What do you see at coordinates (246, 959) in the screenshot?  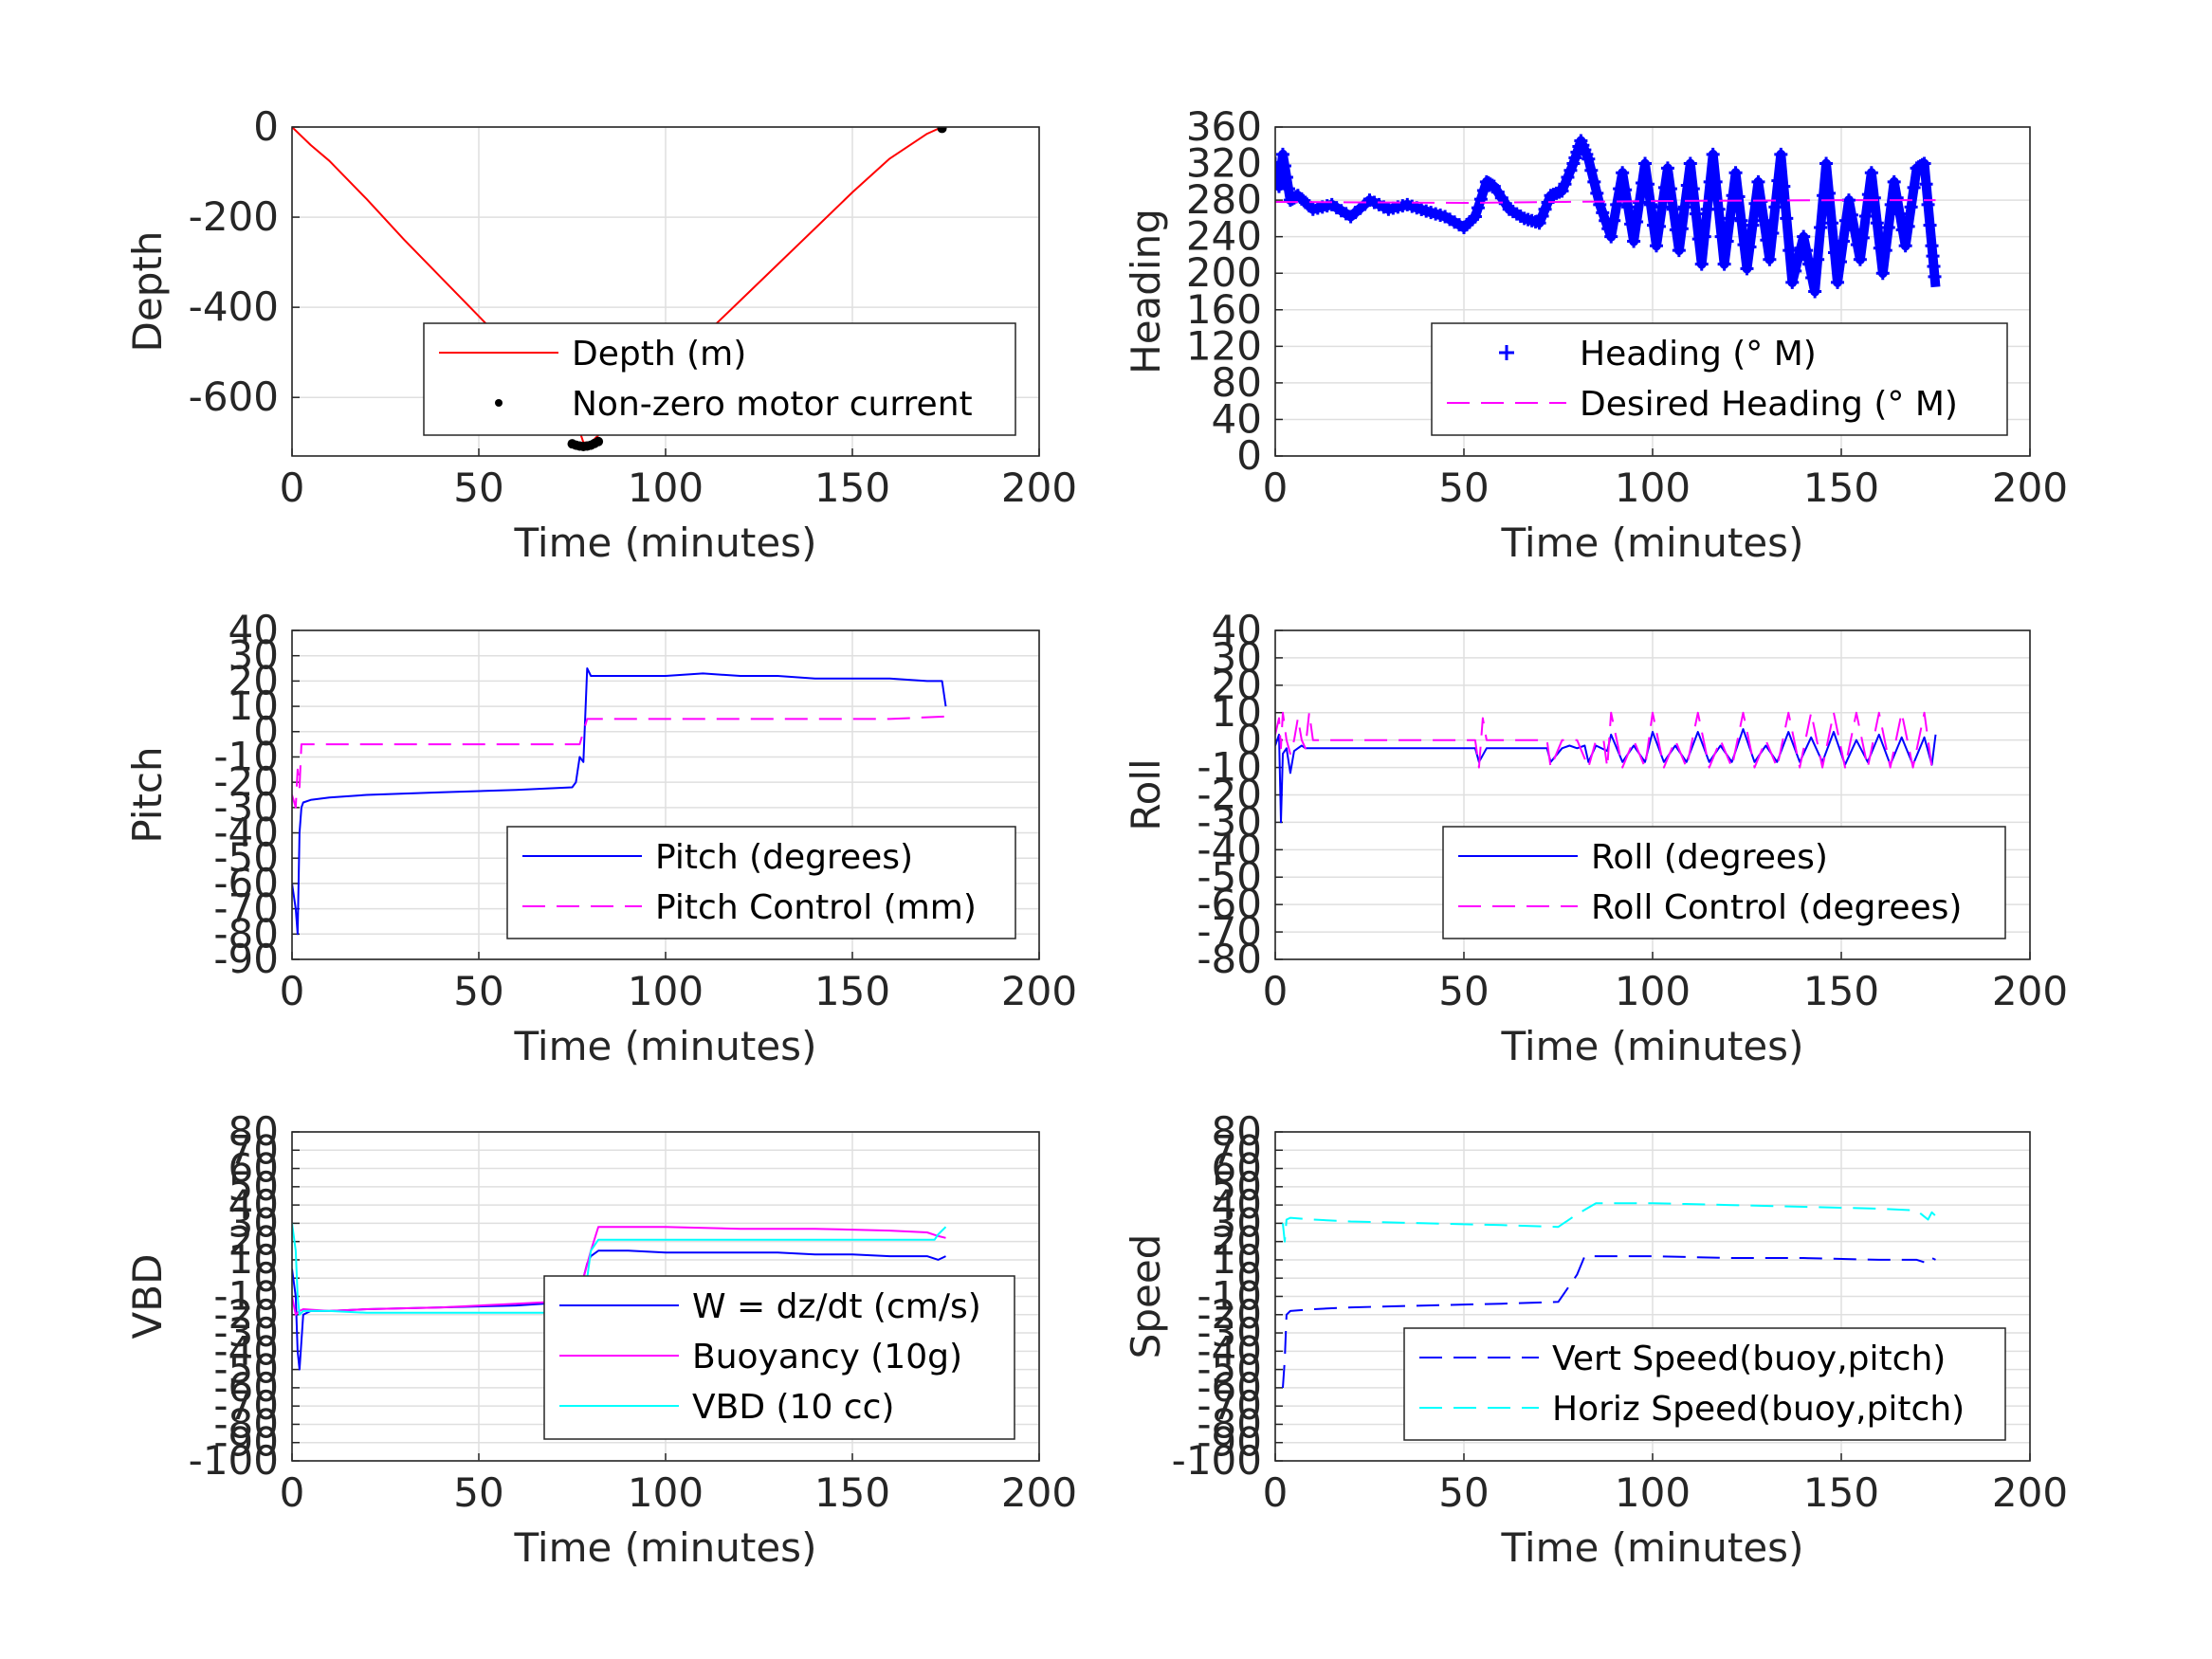 I see `y-tick-label: -90` at bounding box center [246, 959].